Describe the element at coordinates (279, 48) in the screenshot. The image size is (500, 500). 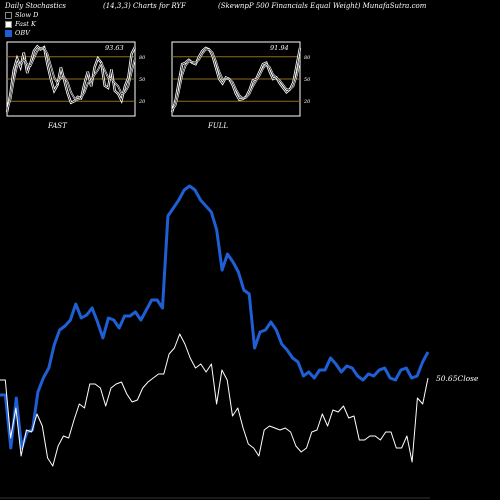
I see `full-last-value: 91.94` at that location.